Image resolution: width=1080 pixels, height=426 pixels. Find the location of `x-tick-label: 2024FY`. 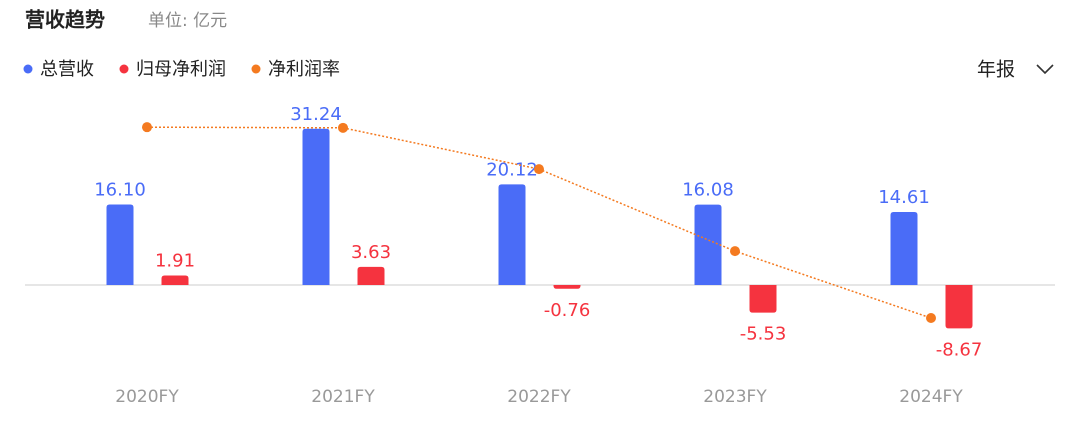

x-tick-label: 2024FY is located at coordinates (931, 397).